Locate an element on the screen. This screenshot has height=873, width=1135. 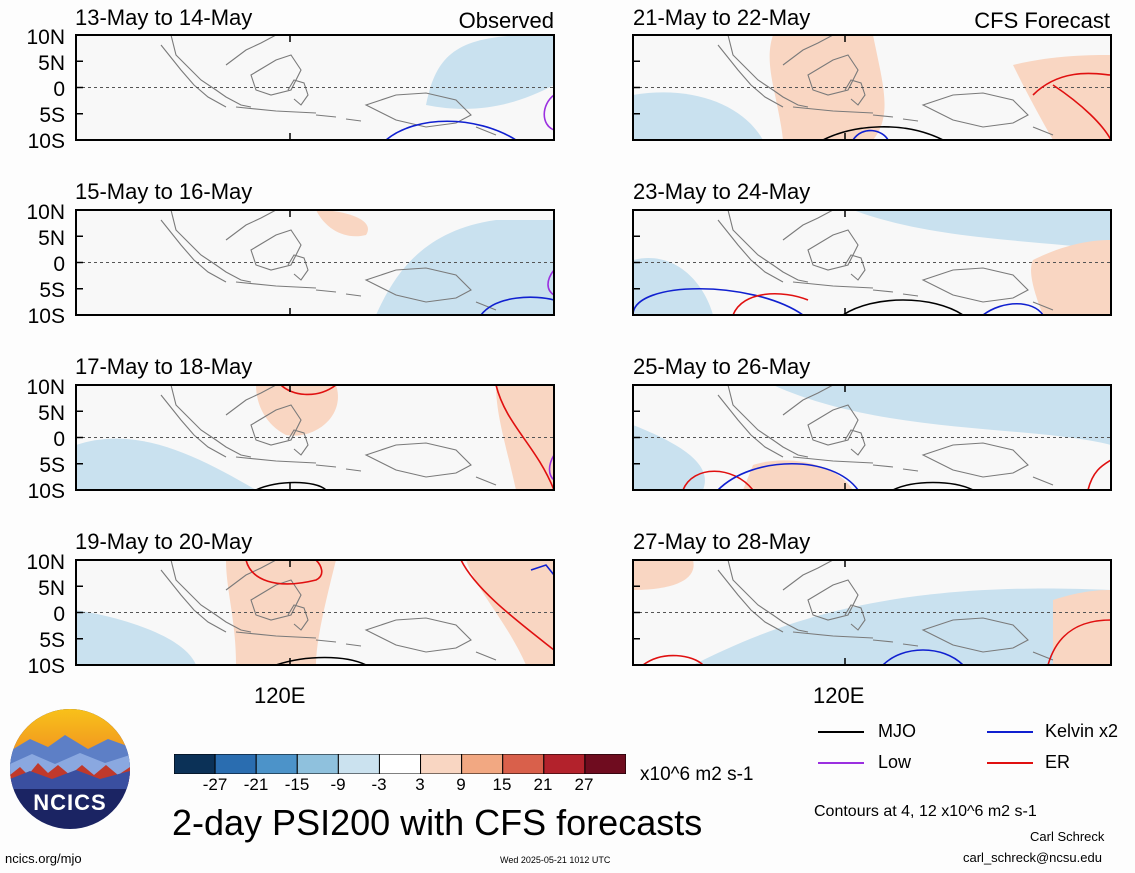
colorbar-tick: 15 is located at coordinates (502, 784).